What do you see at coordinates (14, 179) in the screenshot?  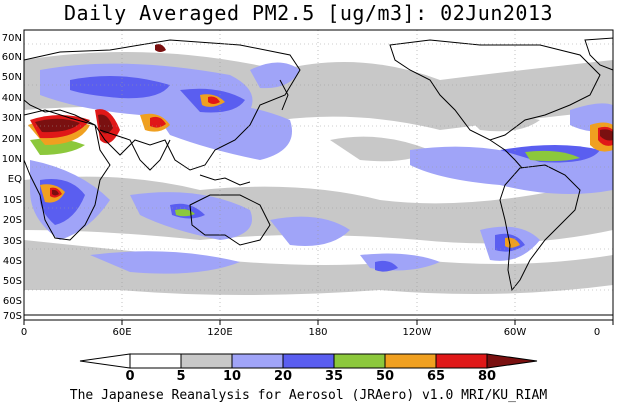 I see `lat-label-eq: EQ` at bounding box center [14, 179].